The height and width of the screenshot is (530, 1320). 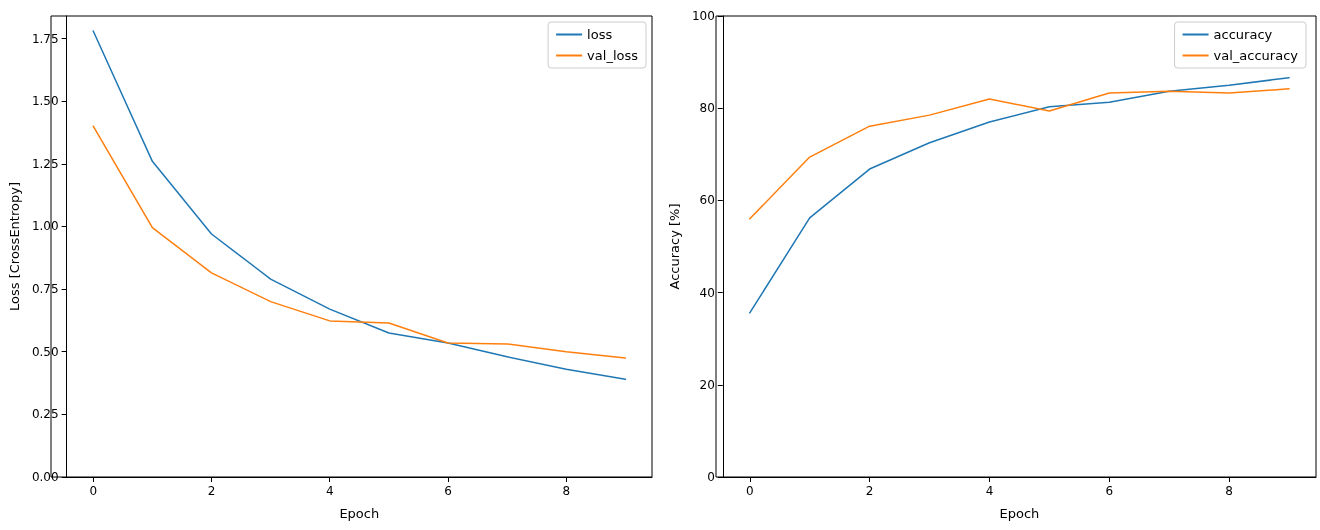 I want to click on y-tick-label: 0, so click(x=711, y=477).